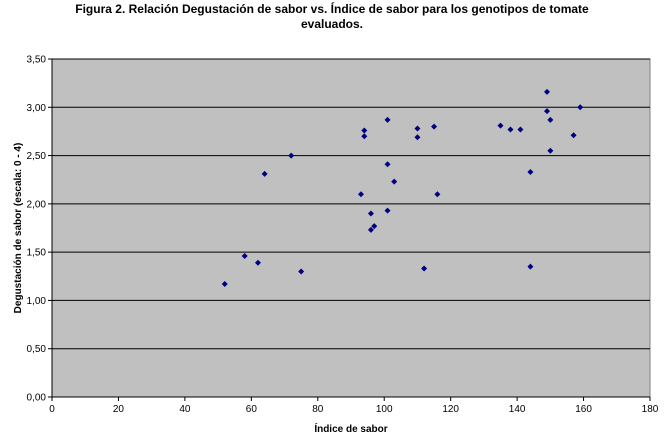 This screenshot has height=445, width=664. I want to click on y-tick-label: 1,00, so click(37, 301).